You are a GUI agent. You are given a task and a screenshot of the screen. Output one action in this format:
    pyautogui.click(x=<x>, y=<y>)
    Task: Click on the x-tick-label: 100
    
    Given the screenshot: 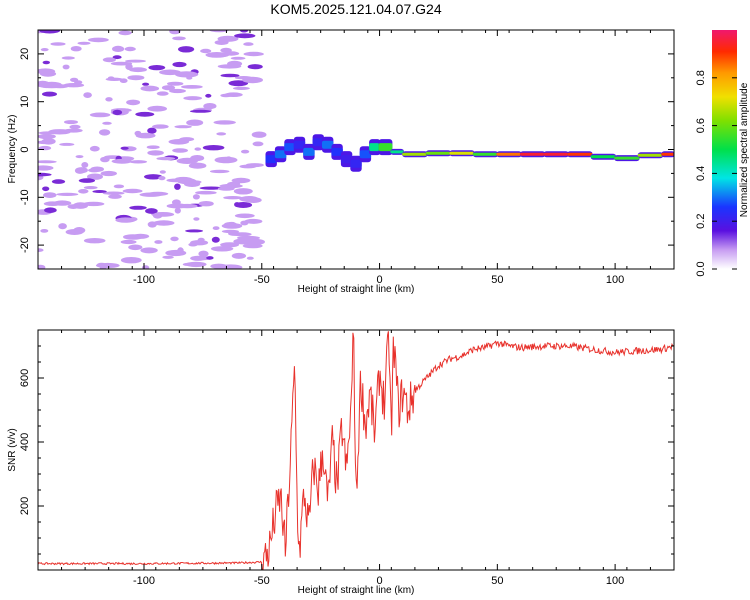 What is the action you would take?
    pyautogui.click(x=615, y=280)
    